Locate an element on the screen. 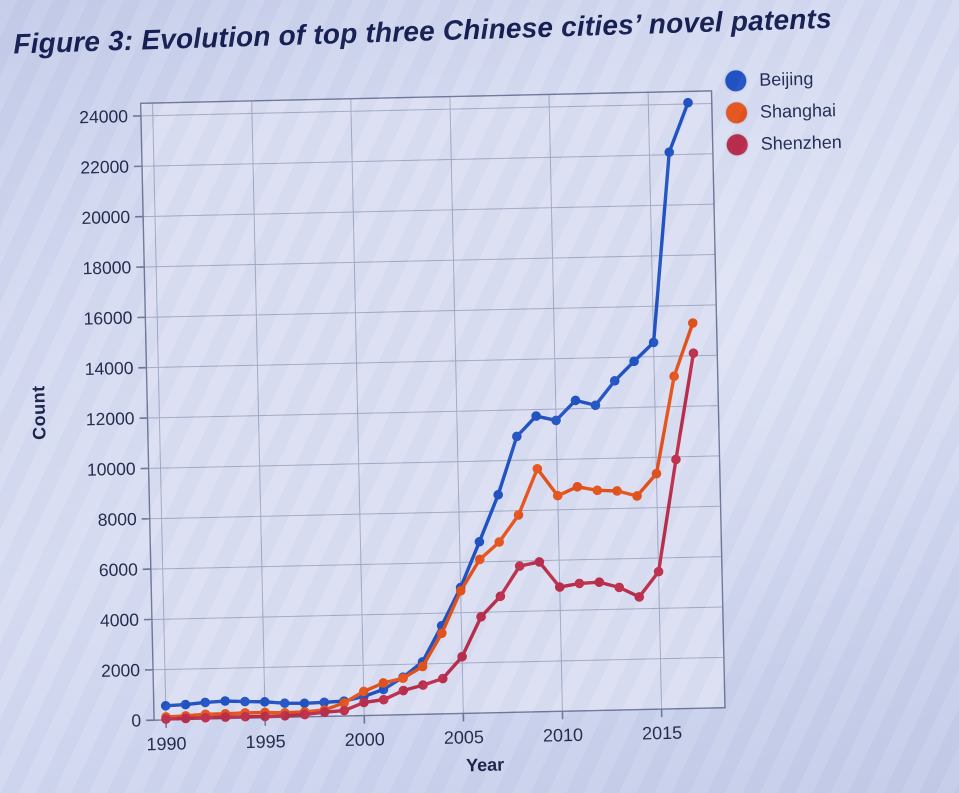  x-axis-label: Year is located at coordinates (485, 765).